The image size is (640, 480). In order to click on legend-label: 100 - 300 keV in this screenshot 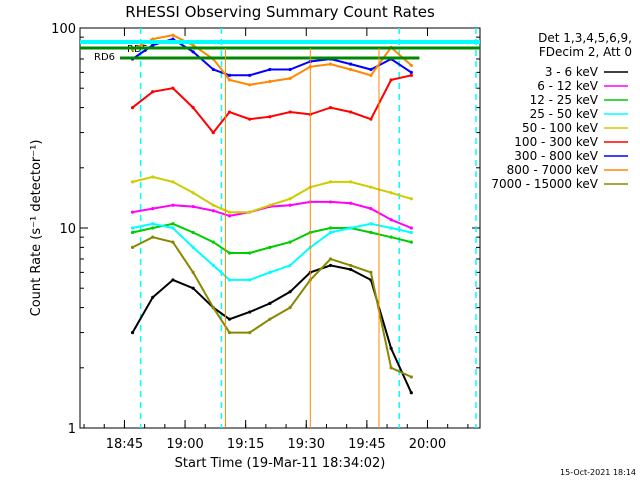, I will do `click(556, 142)`.